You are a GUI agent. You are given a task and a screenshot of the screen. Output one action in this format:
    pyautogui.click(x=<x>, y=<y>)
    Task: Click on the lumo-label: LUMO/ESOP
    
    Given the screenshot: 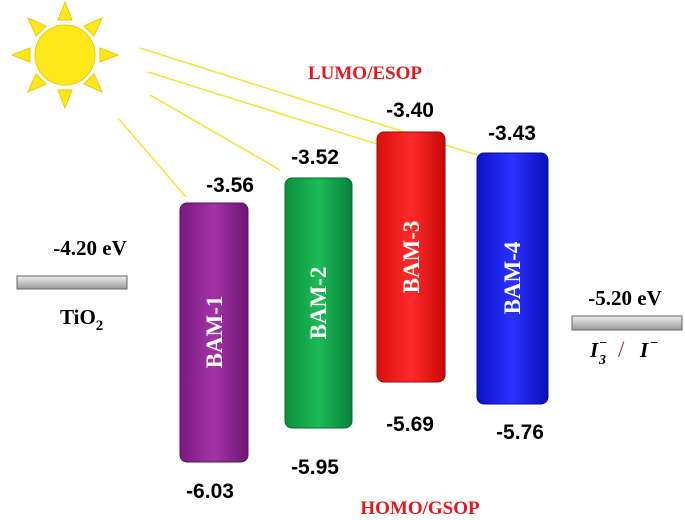 What is the action you would take?
    pyautogui.click(x=365, y=73)
    